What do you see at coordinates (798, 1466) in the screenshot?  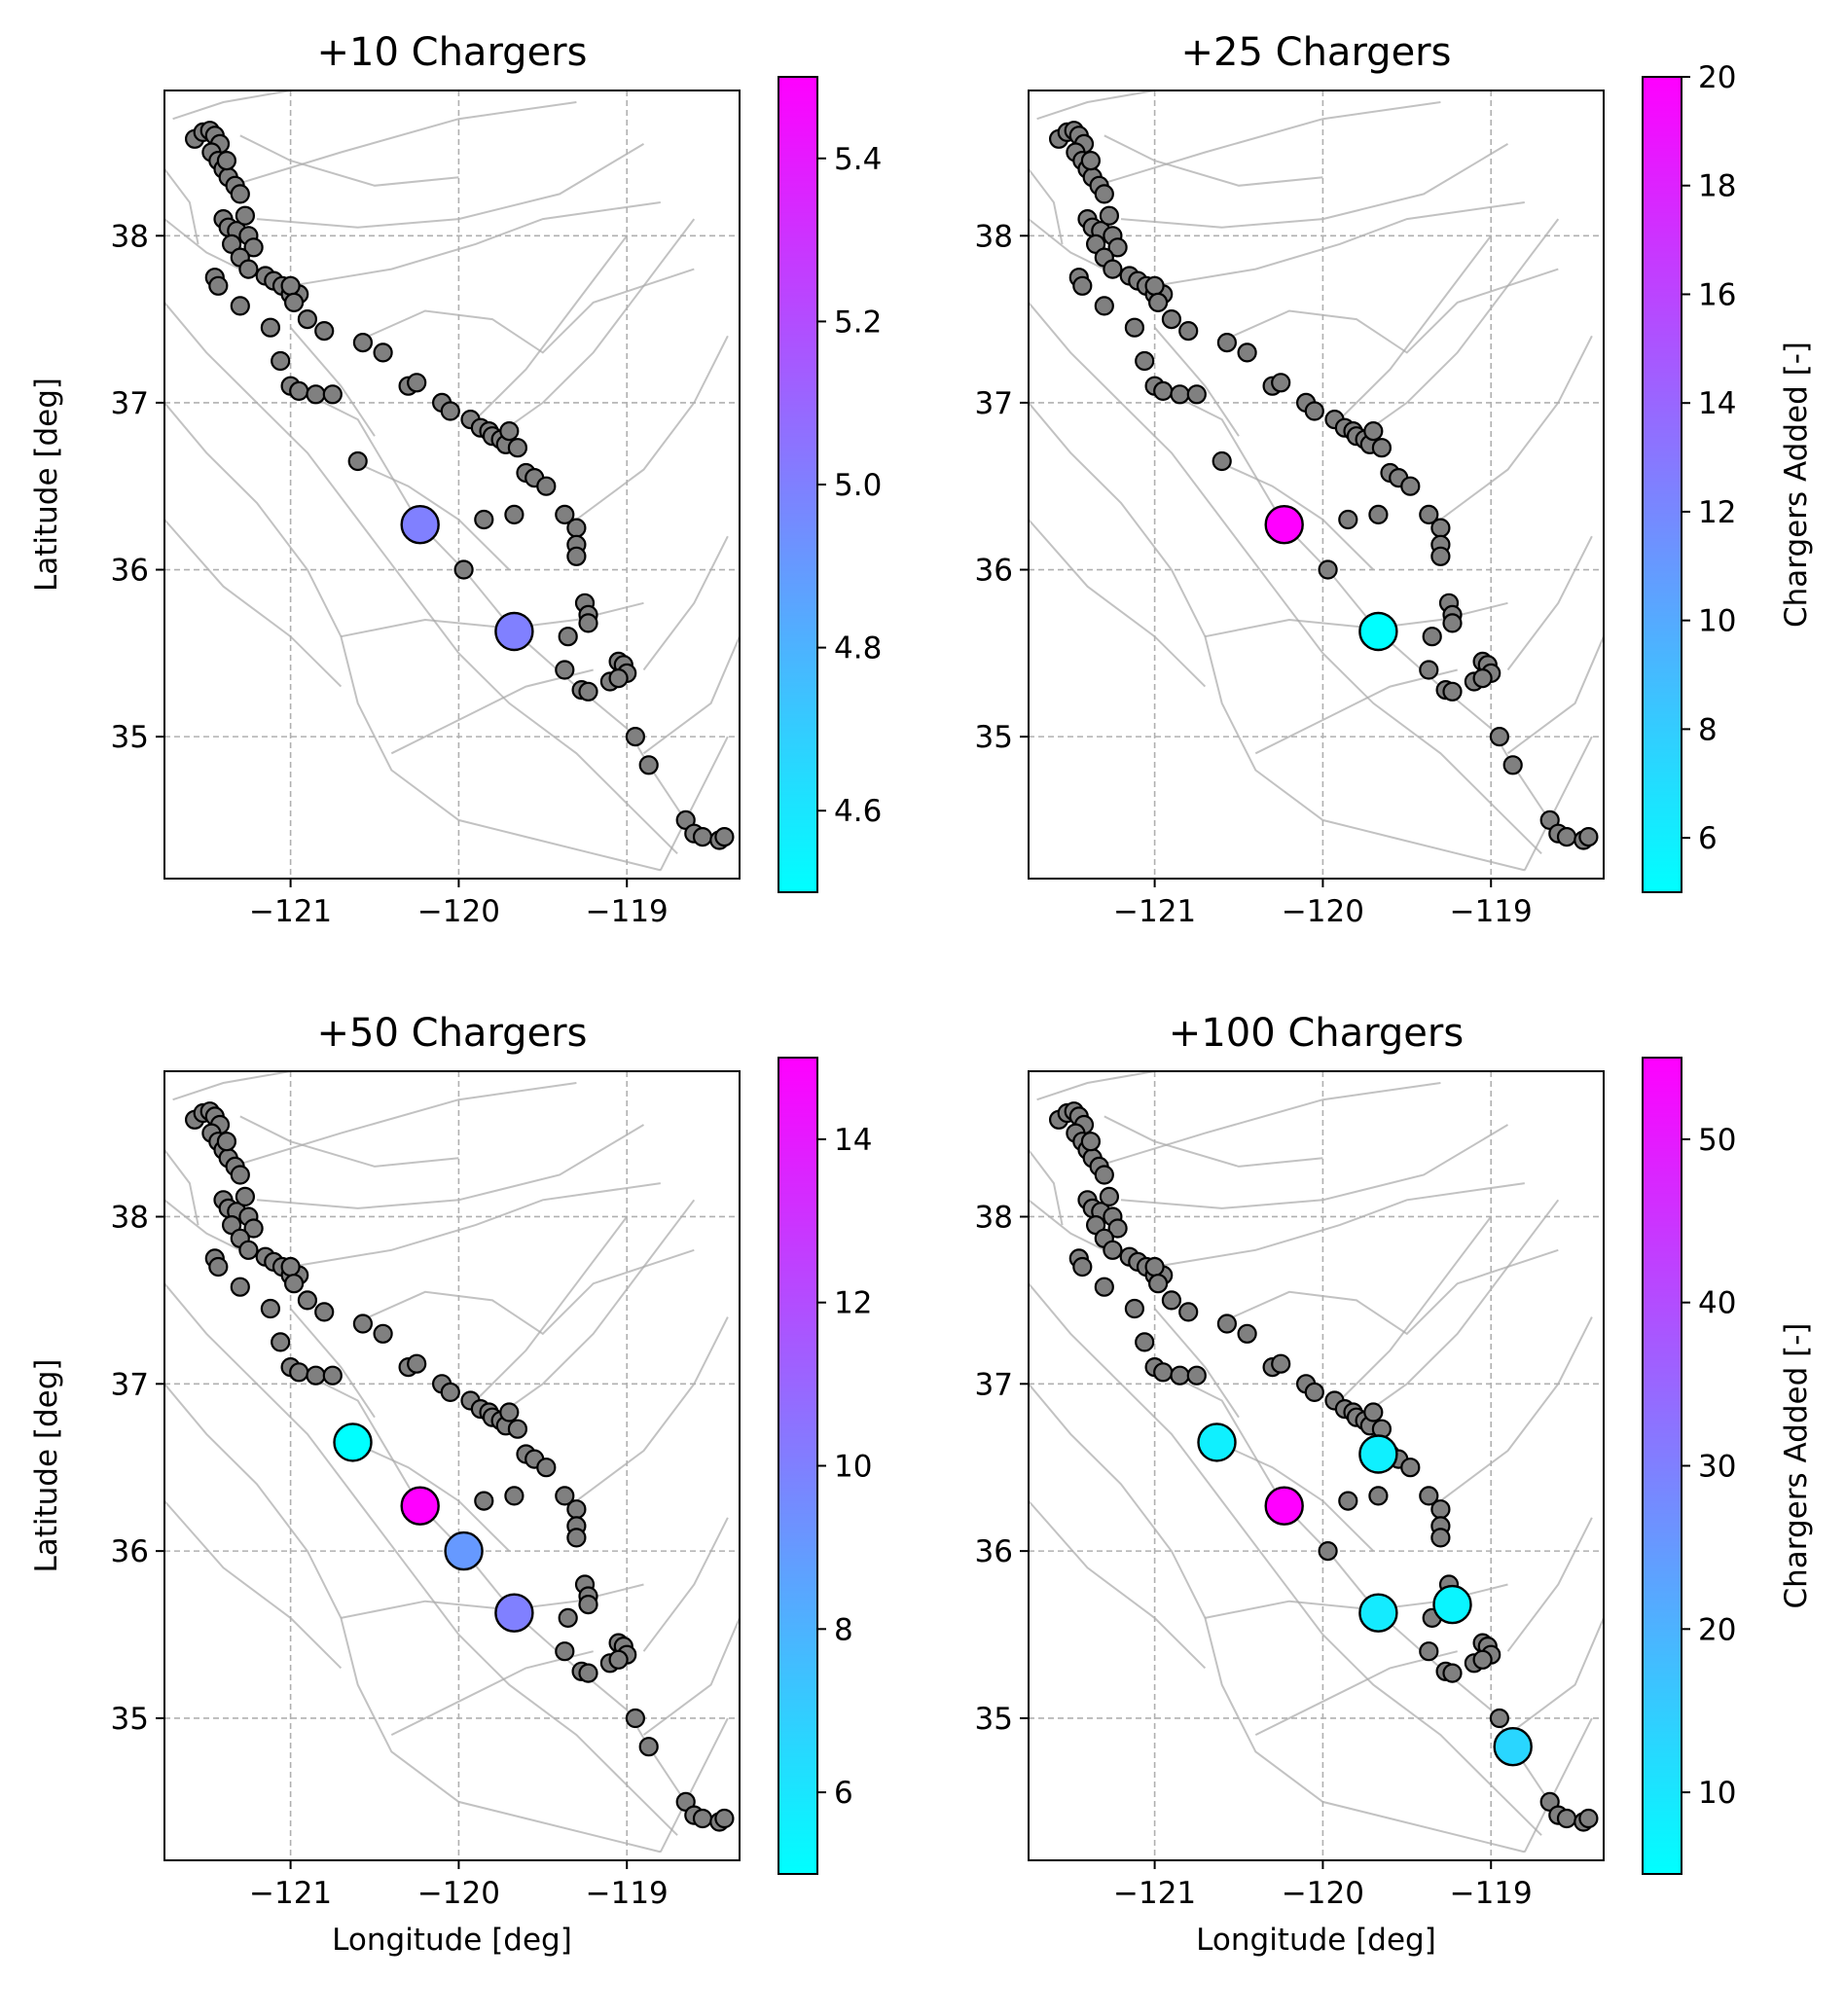 I see `colorbar-gradient` at bounding box center [798, 1466].